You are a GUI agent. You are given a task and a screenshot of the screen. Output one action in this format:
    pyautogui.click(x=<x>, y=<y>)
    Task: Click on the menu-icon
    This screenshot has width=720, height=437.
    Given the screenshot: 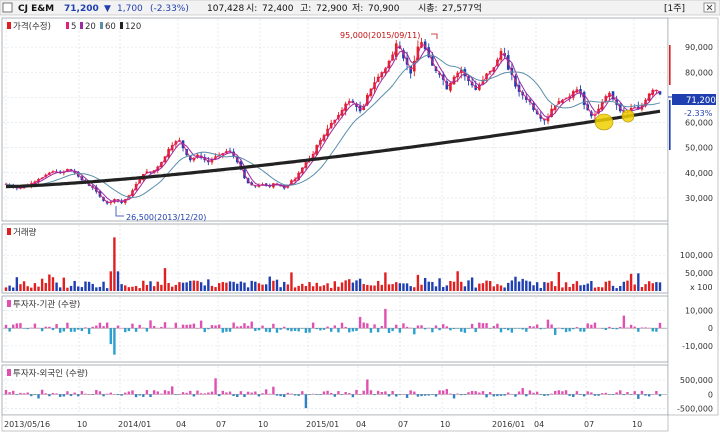 What is the action you would take?
    pyautogui.click(x=7, y=7)
    